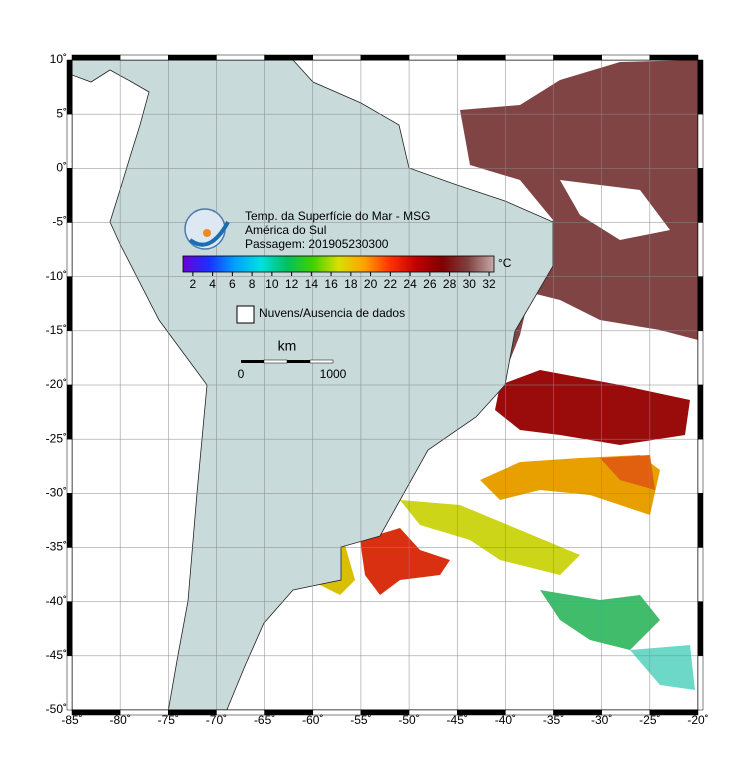 The width and height of the screenshot is (741, 781). I want to click on lat-tick-label: 0˚, so click(61, 168).